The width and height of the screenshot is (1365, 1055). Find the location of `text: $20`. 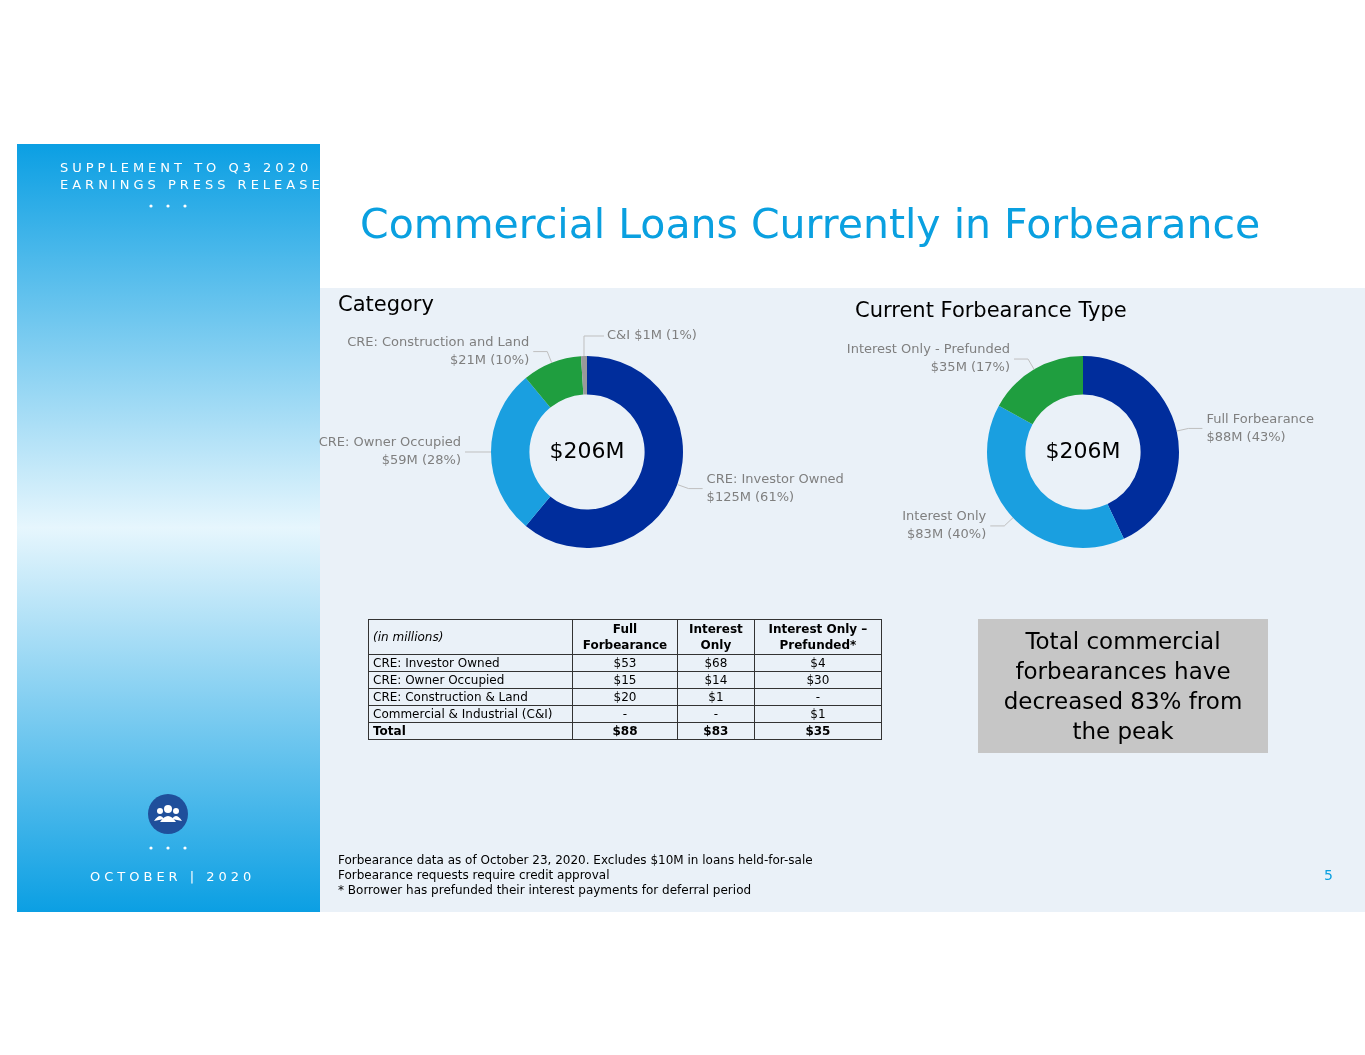

text: $20 is located at coordinates (625, 697).